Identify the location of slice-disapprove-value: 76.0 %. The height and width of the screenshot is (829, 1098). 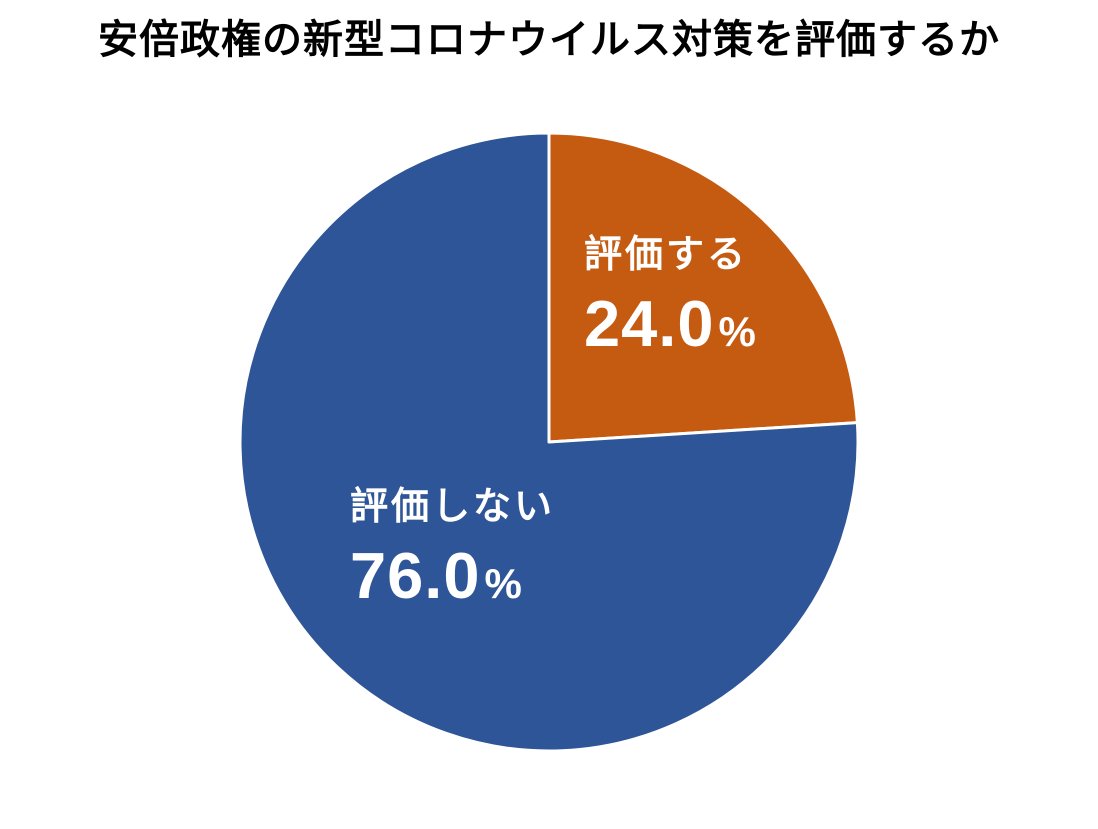
(452, 575).